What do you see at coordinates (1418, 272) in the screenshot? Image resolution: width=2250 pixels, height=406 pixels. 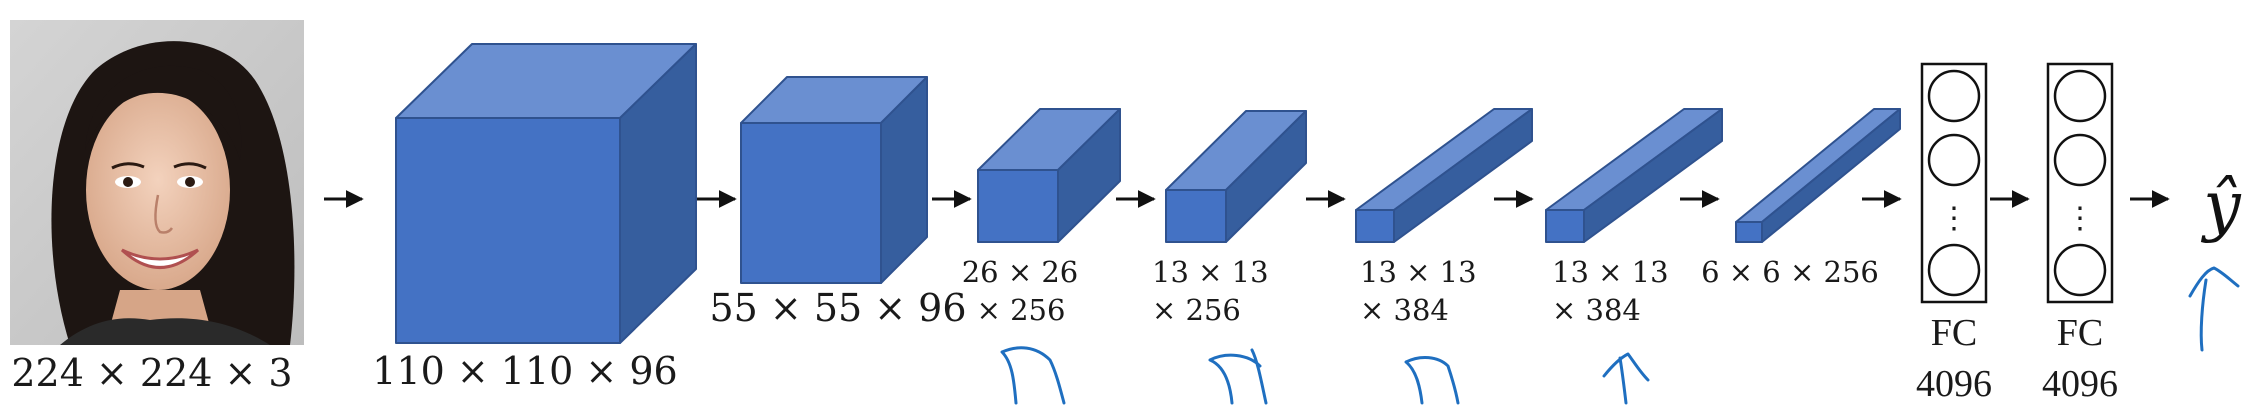 I see `volume-5-label-line1: 13 × 13` at bounding box center [1418, 272].